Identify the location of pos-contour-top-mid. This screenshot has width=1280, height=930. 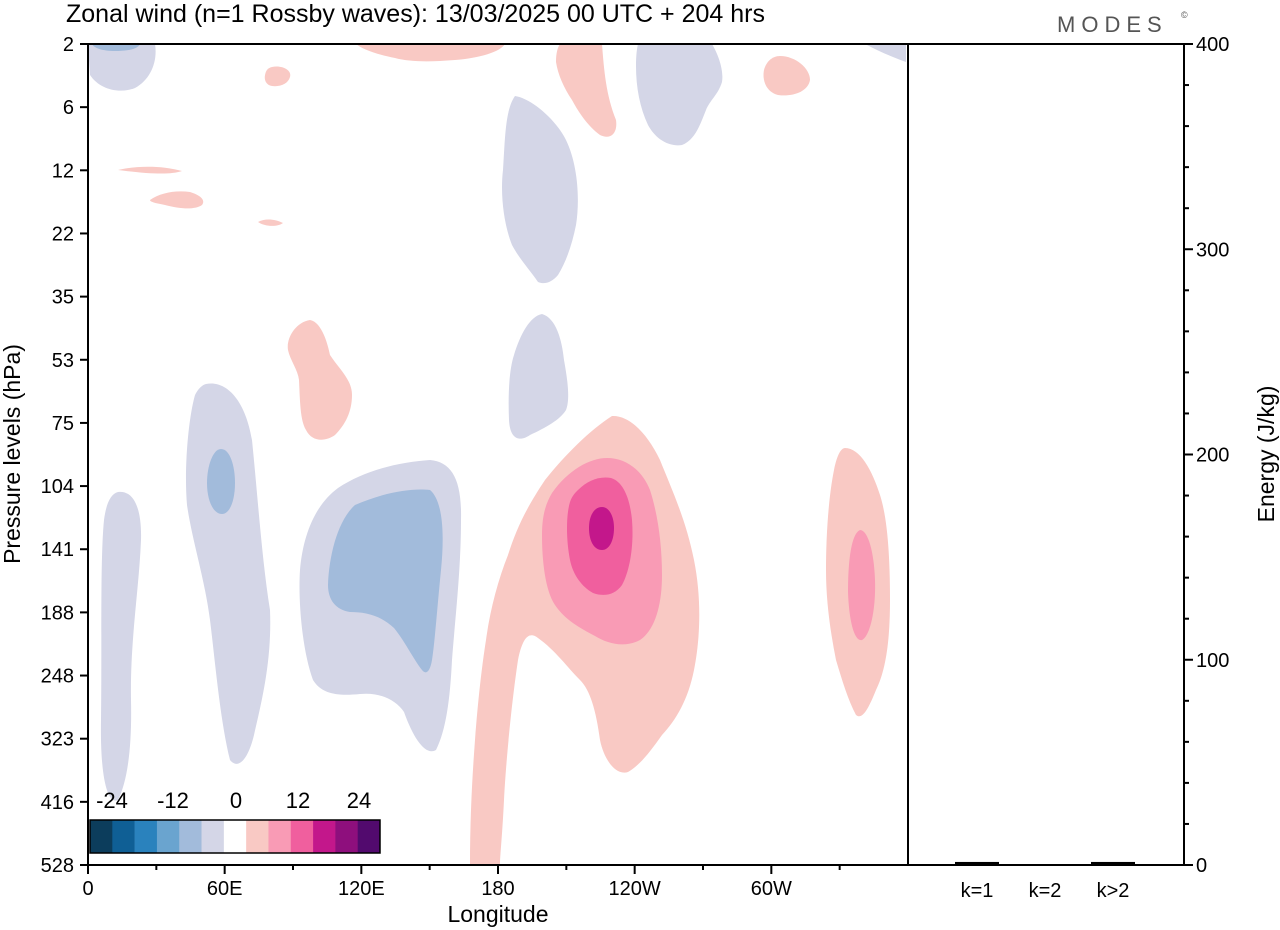
(430, 53).